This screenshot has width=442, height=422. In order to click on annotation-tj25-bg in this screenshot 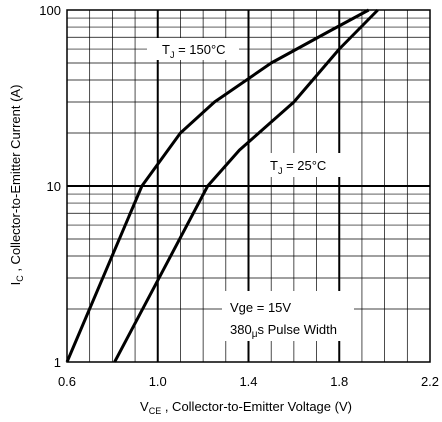, I will do `click(304, 165)`.